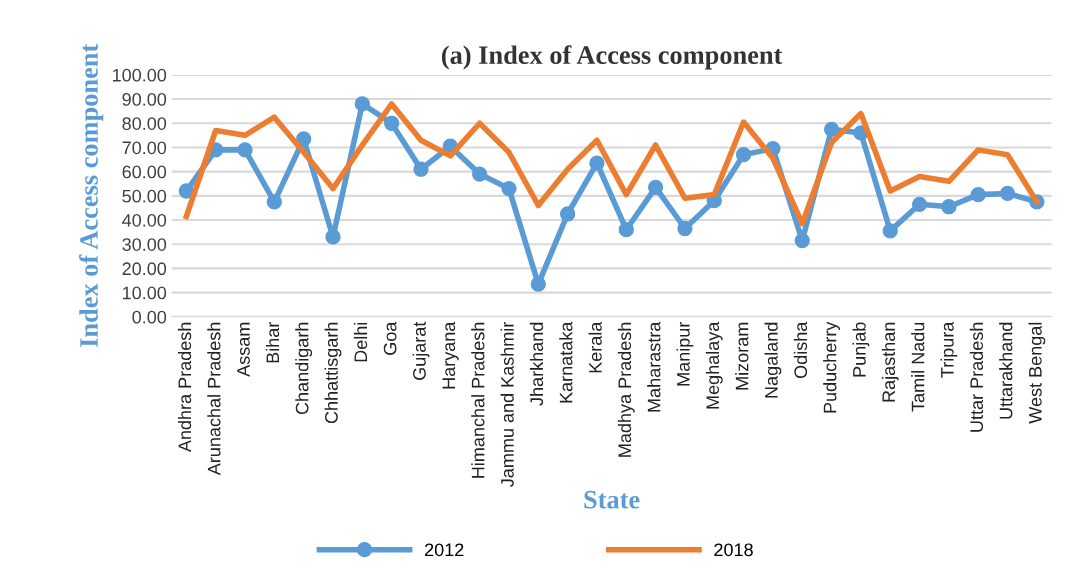 The height and width of the screenshot is (576, 1073). Describe the element at coordinates (507, 404) in the screenshot. I see `x-tick-label: Jammu and Kashmir` at that location.